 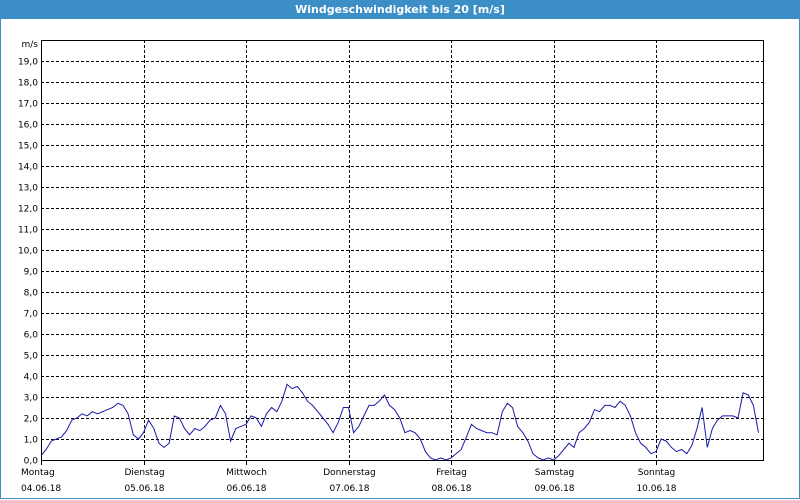 I want to click on y-tick-label: 8,0, so click(x=31, y=294).